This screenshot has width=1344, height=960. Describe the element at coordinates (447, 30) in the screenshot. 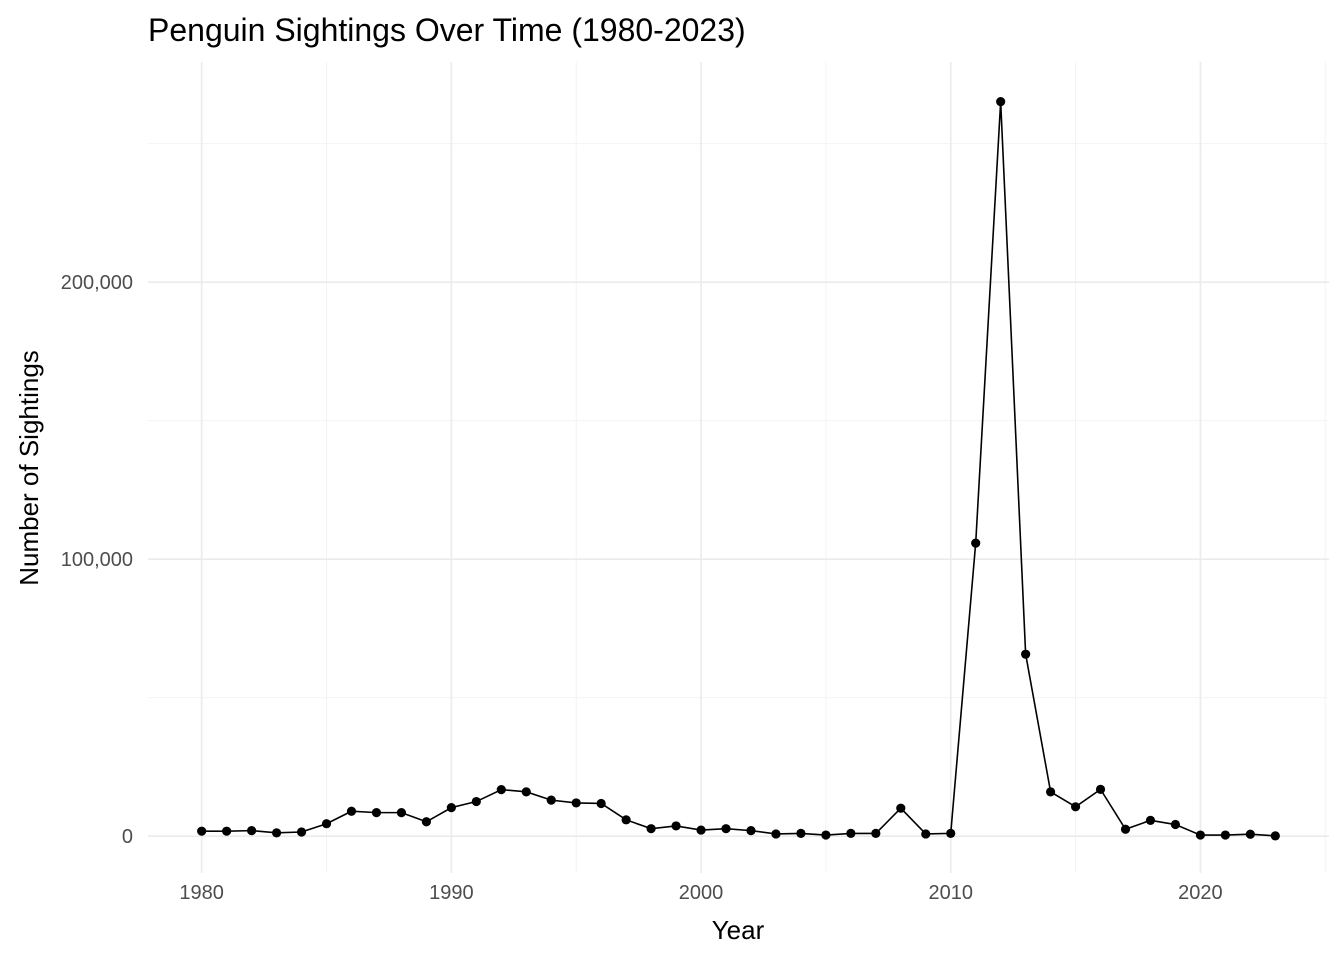

I see `chart-title: Penguin Sightings Over Time (1980-2023)` at that location.